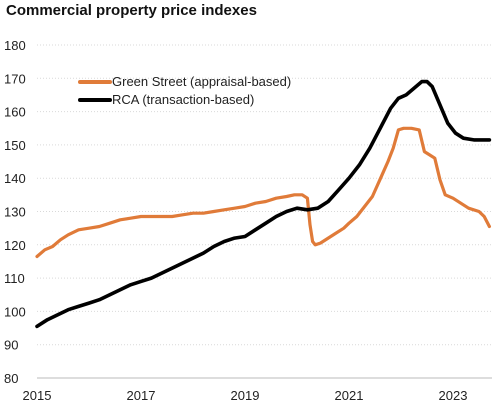 This screenshot has height=405, width=500. What do you see at coordinates (15, 78) in the screenshot?
I see `y-tick-label: 170` at bounding box center [15, 78].